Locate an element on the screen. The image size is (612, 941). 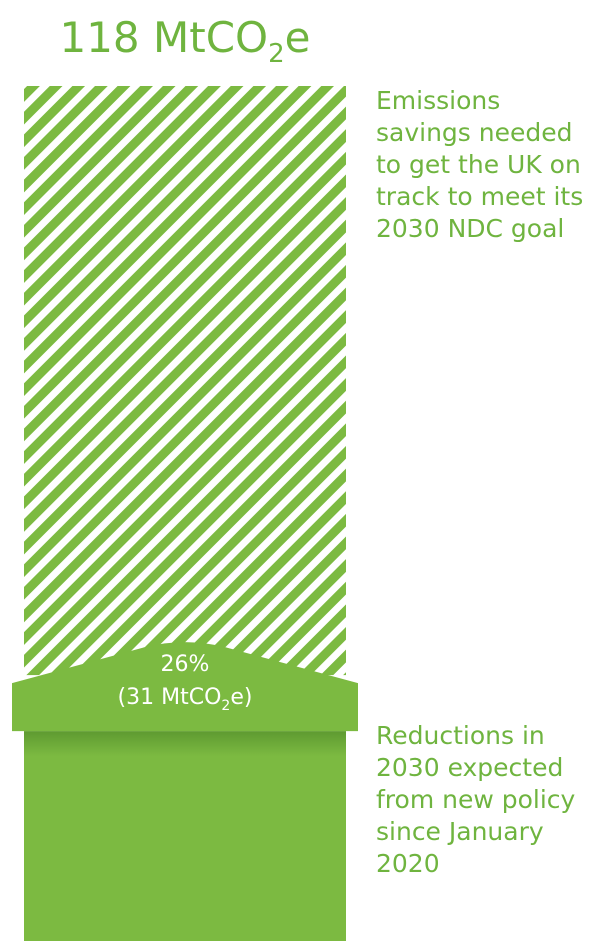
caption-line: 2030 NDC goal is located at coordinates (470, 228).